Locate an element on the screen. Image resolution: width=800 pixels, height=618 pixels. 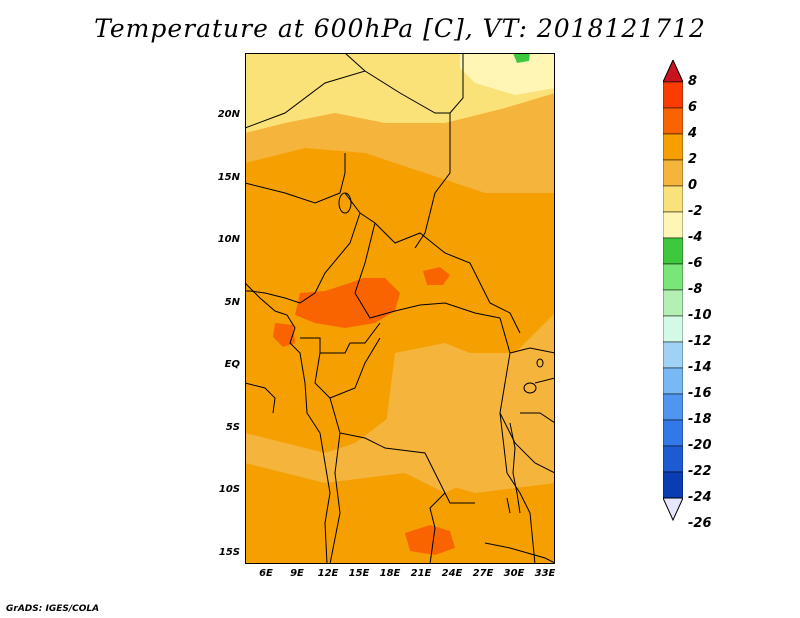
lat-label: 20N is located at coordinates (228, 114).